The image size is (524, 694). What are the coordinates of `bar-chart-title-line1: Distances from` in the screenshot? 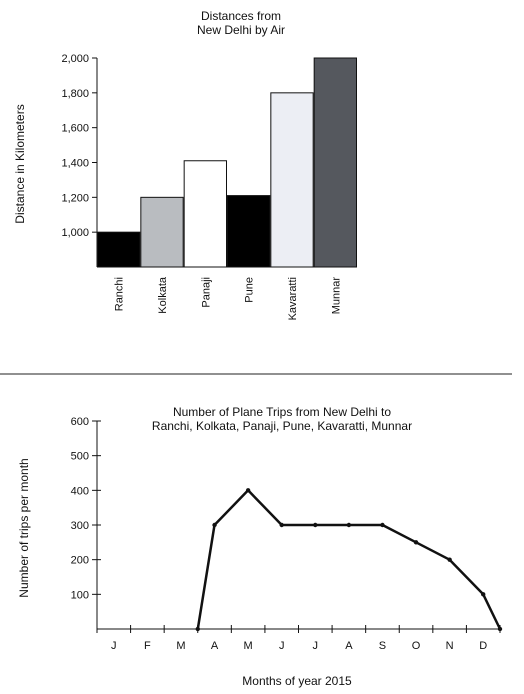 It's located at (241, 16).